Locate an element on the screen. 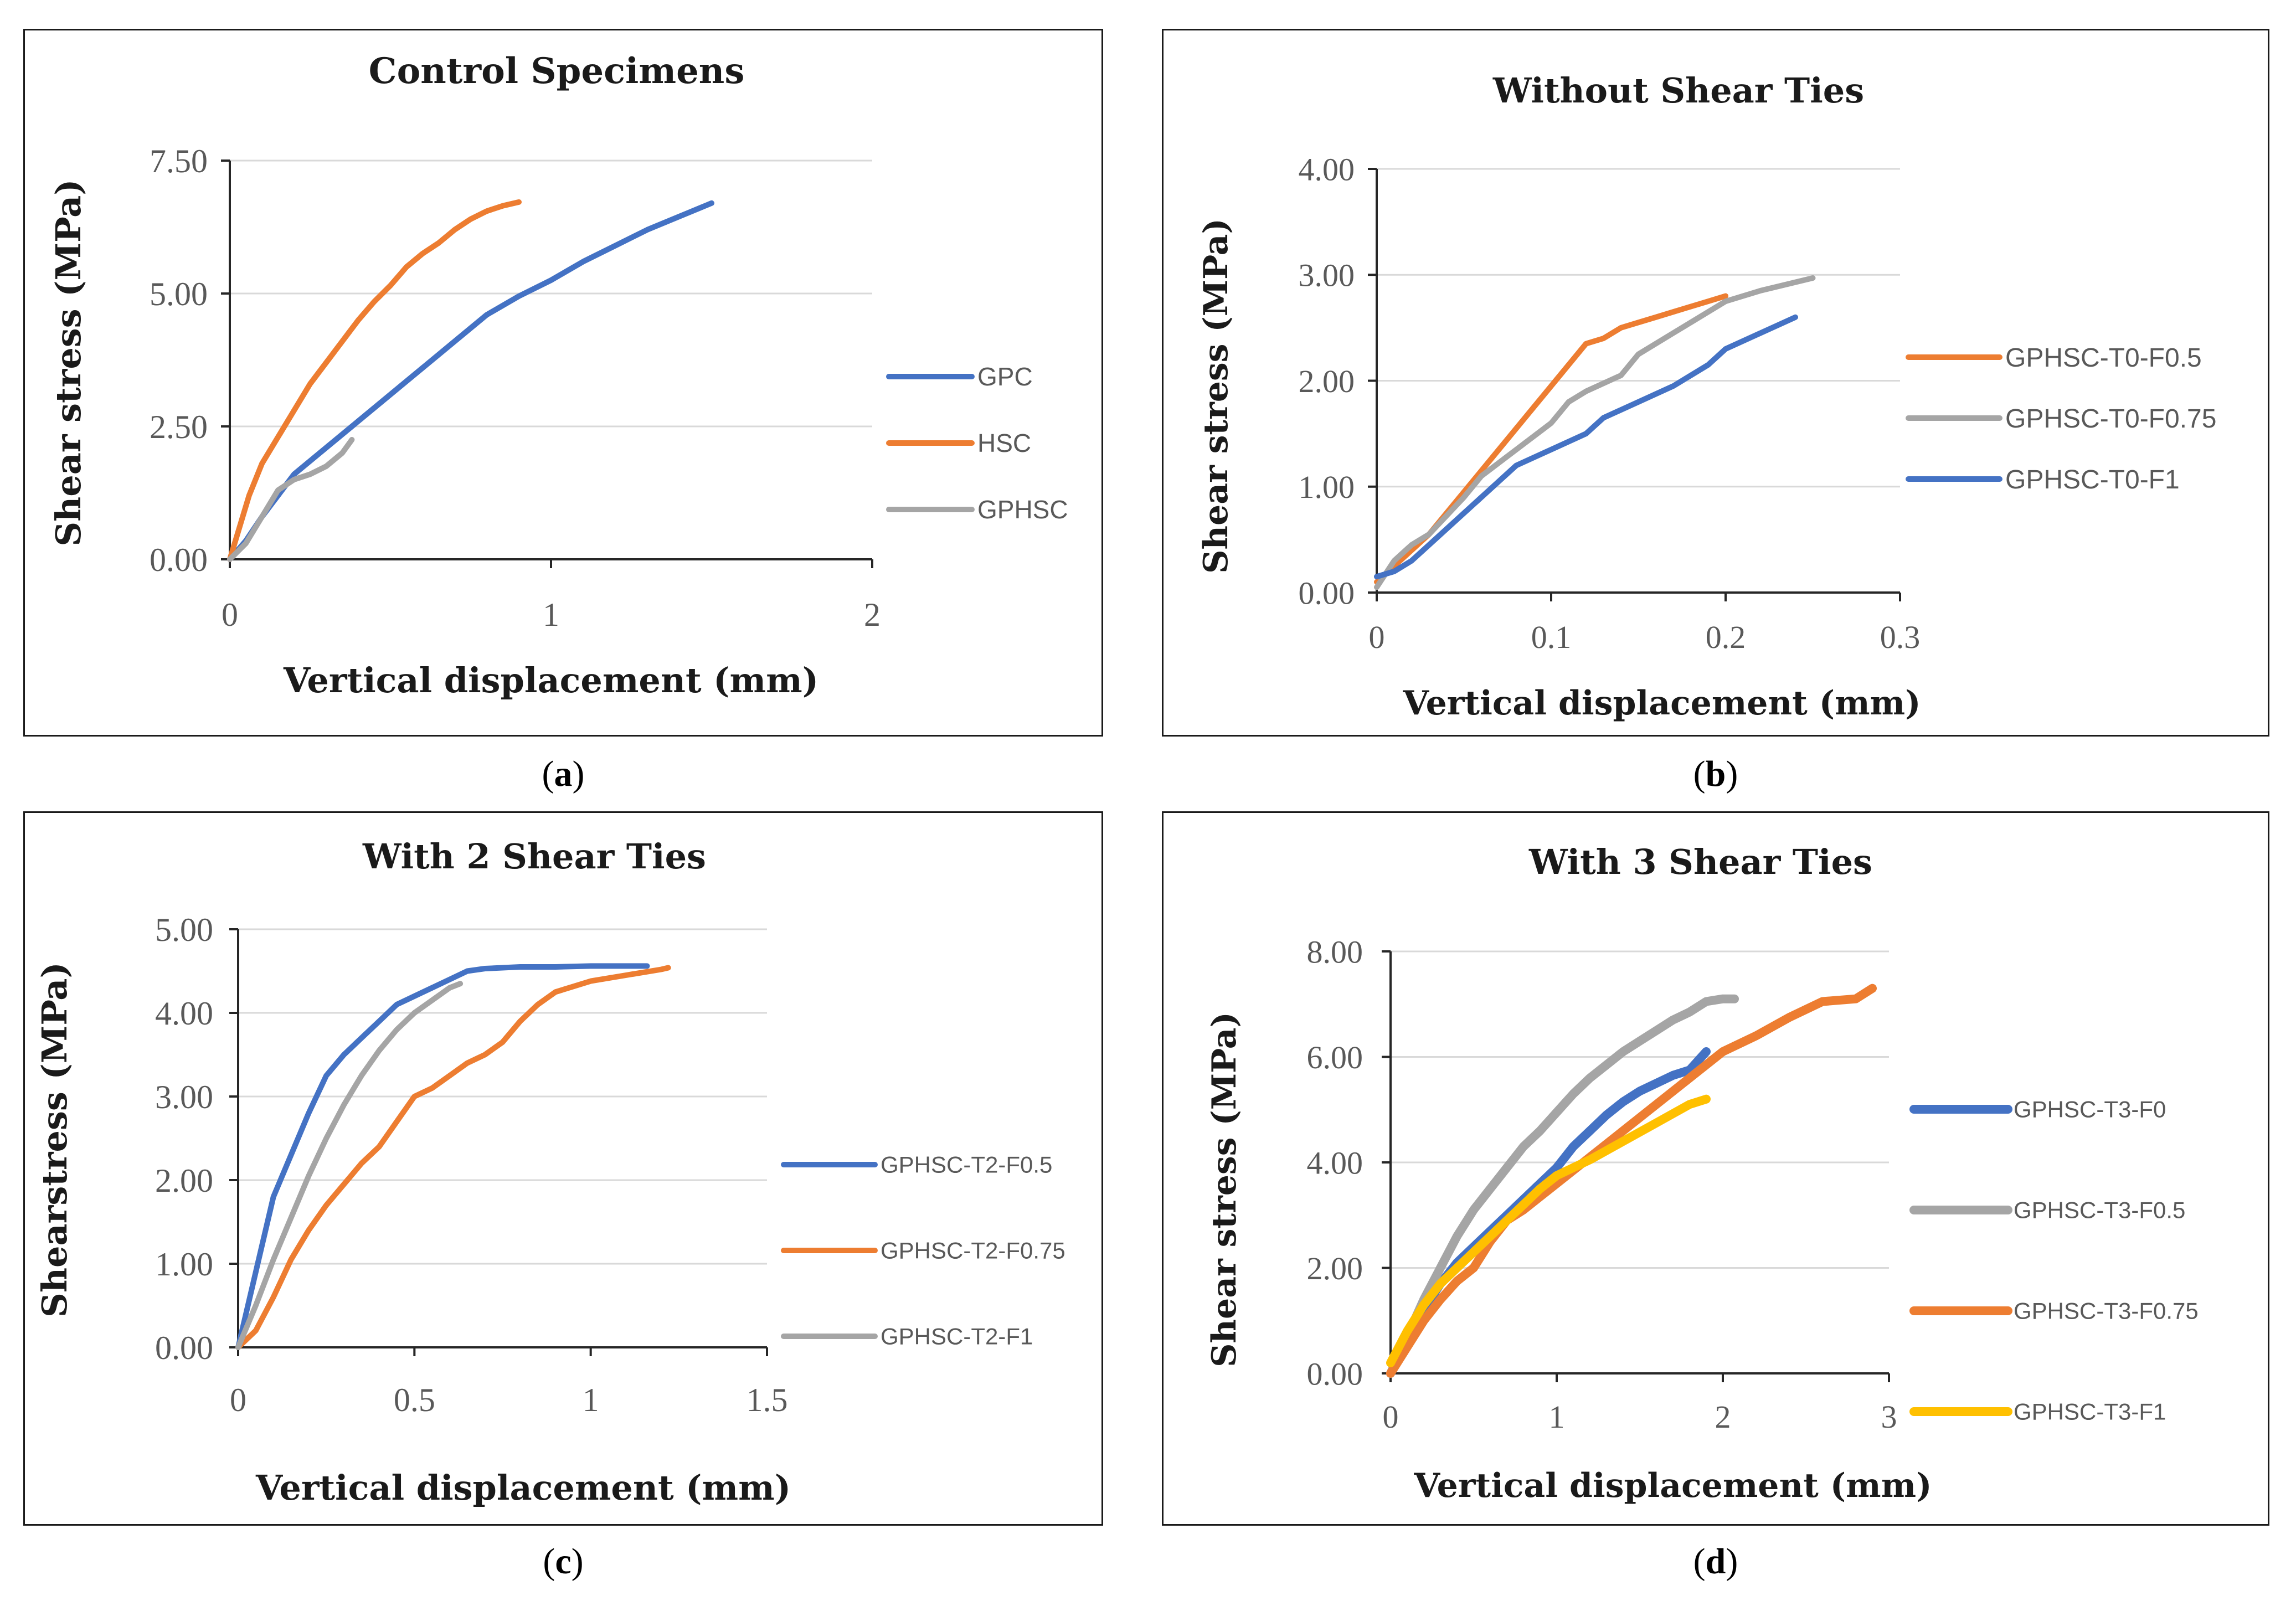 This screenshot has width=2296, height=1601. chart-d-x-tick-label: 1 is located at coordinates (1557, 1417).